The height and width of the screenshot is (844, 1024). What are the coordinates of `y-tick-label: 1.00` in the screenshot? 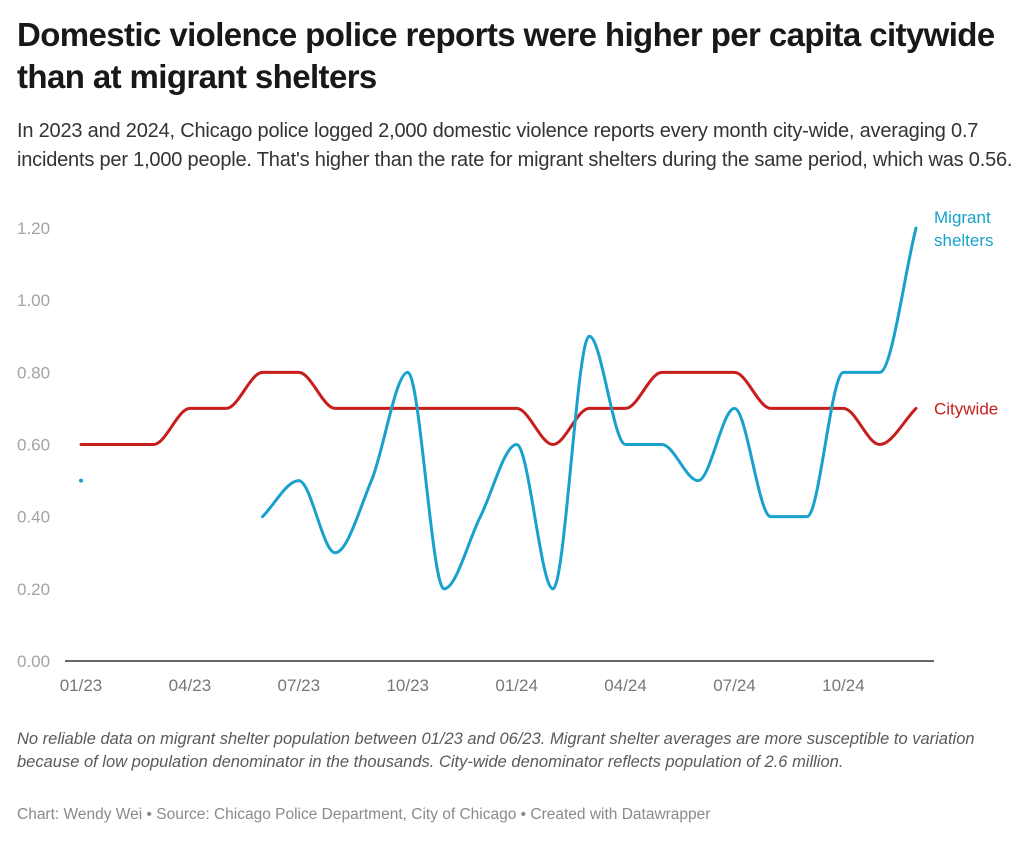 It's located at (33, 300).